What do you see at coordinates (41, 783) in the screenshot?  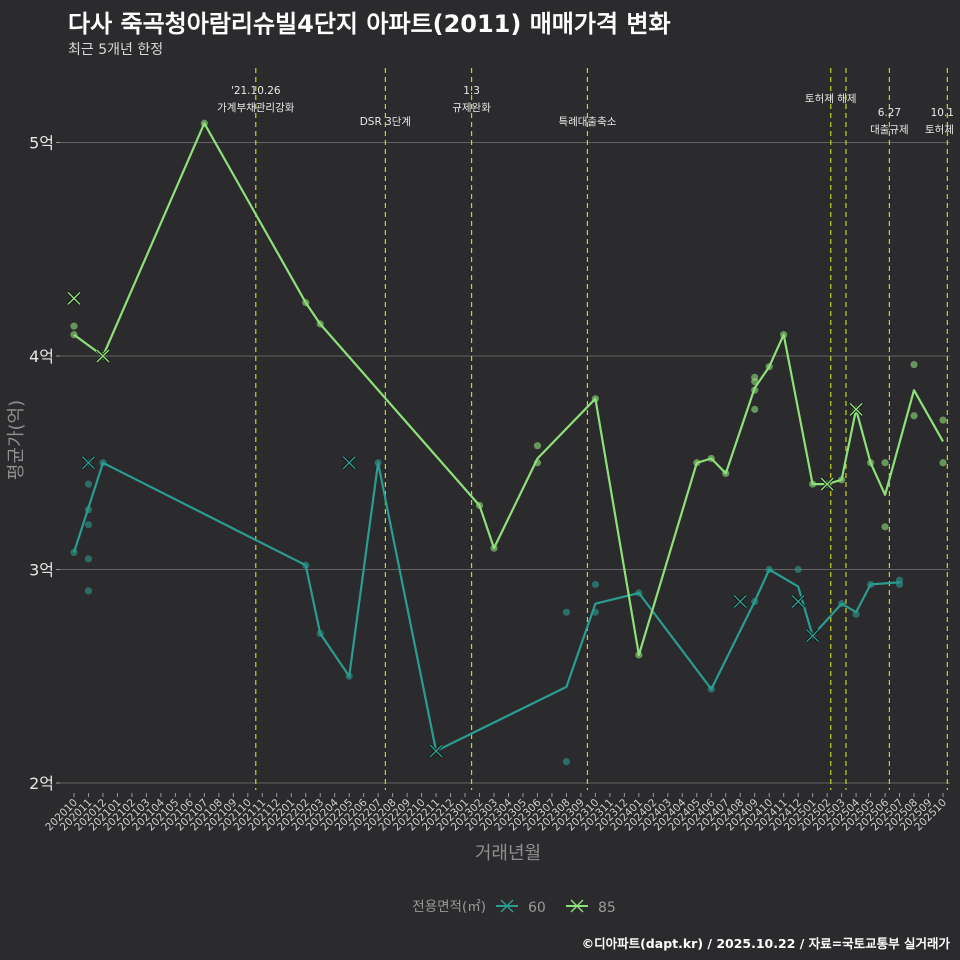 I see `y-tick-label: 2억` at bounding box center [41, 783].